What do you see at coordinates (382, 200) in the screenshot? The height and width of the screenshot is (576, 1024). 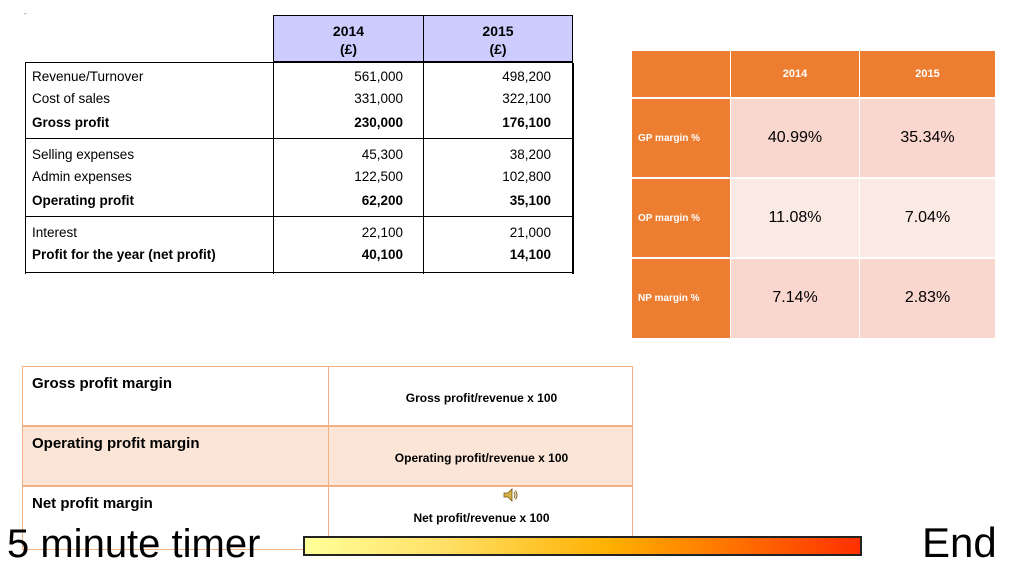 I see `value-2014: 62,200` at bounding box center [382, 200].